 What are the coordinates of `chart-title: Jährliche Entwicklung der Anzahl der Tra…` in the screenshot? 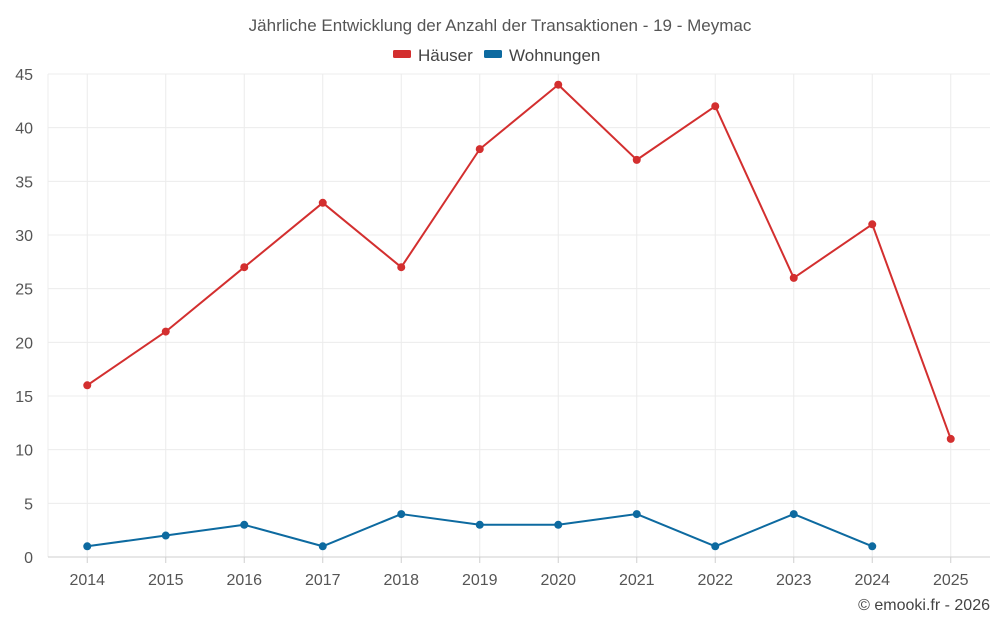 It's located at (500, 25).